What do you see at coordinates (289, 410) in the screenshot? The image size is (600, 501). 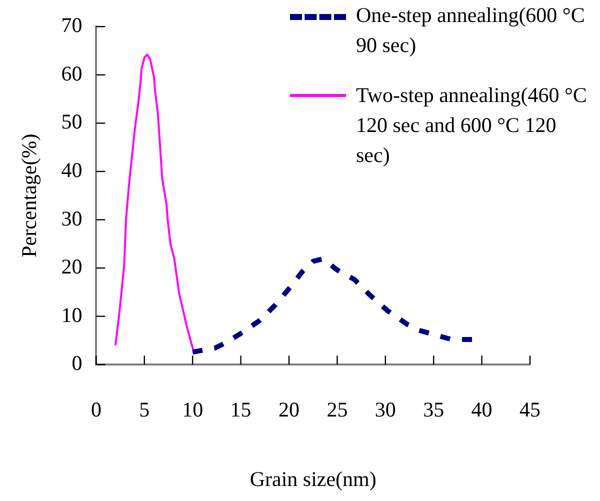 I see `x-tick-label: 20` at bounding box center [289, 410].